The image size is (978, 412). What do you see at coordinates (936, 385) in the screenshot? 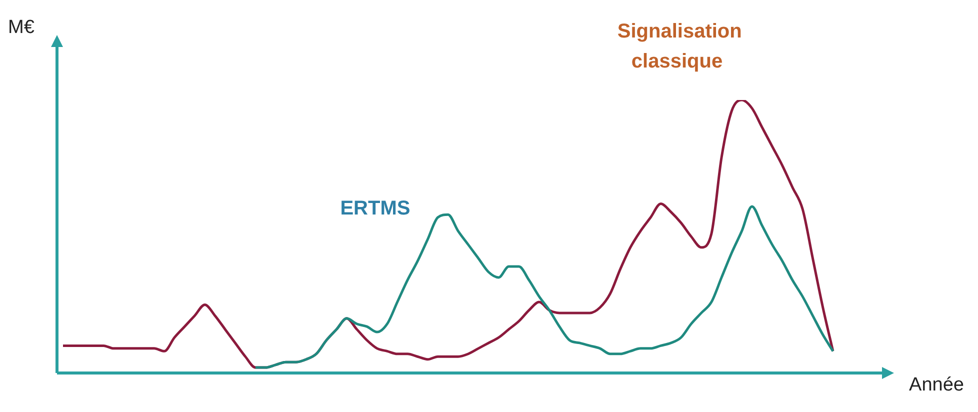
I see `x-axis-title: Année` at bounding box center [936, 385].